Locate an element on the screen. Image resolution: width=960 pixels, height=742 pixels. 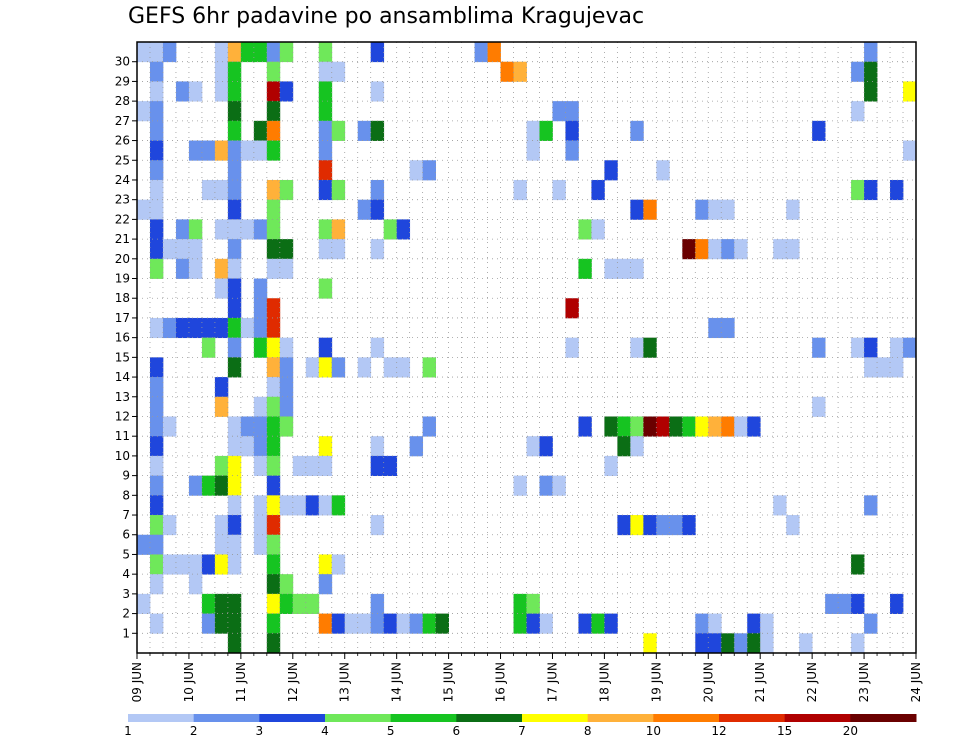
y-tick-label: 1 is located at coordinates (126, 633).